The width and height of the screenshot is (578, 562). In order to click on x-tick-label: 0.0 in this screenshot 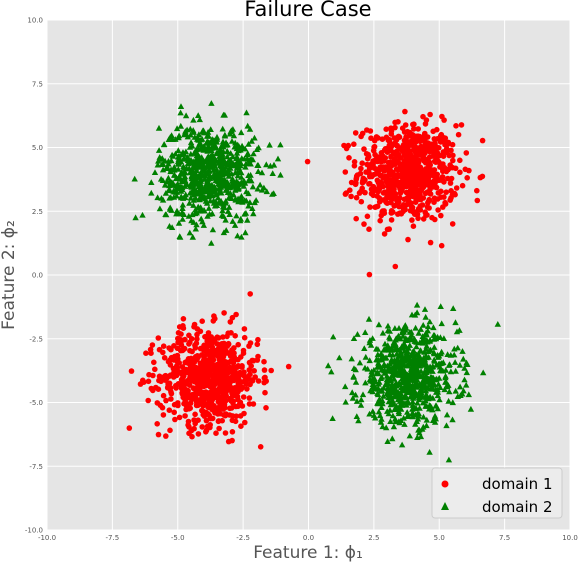, I will do `click(308, 538)`.